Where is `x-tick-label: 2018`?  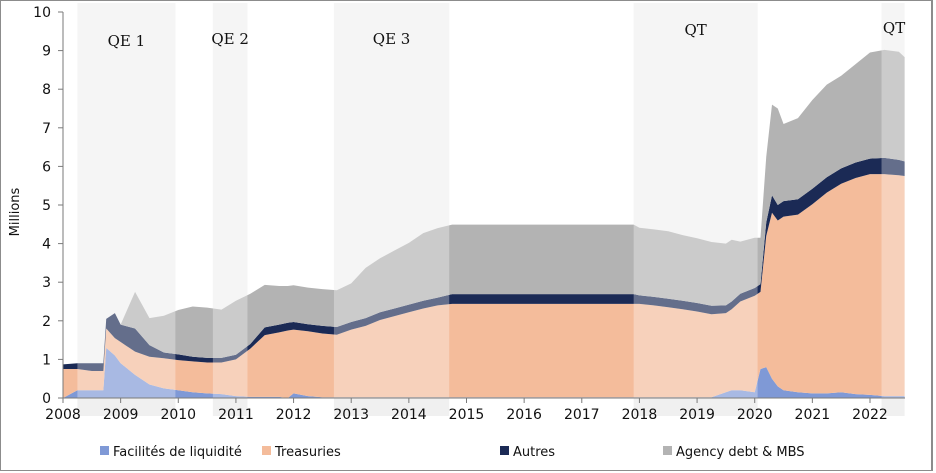
x-tick-label: 2018 is located at coordinates (640, 415).